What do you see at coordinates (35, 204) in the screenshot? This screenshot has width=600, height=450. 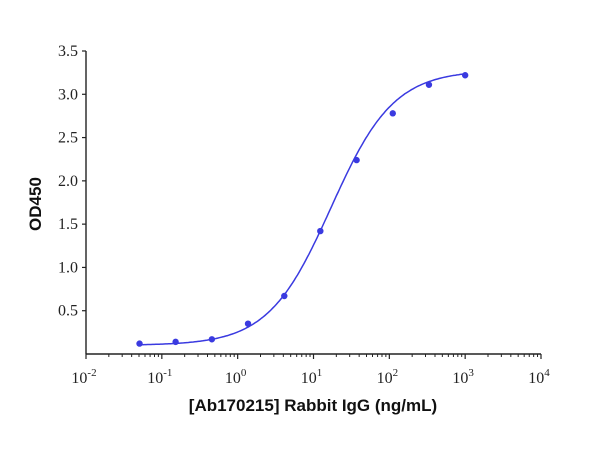 I see `y-axis-title: OD450` at bounding box center [35, 204].